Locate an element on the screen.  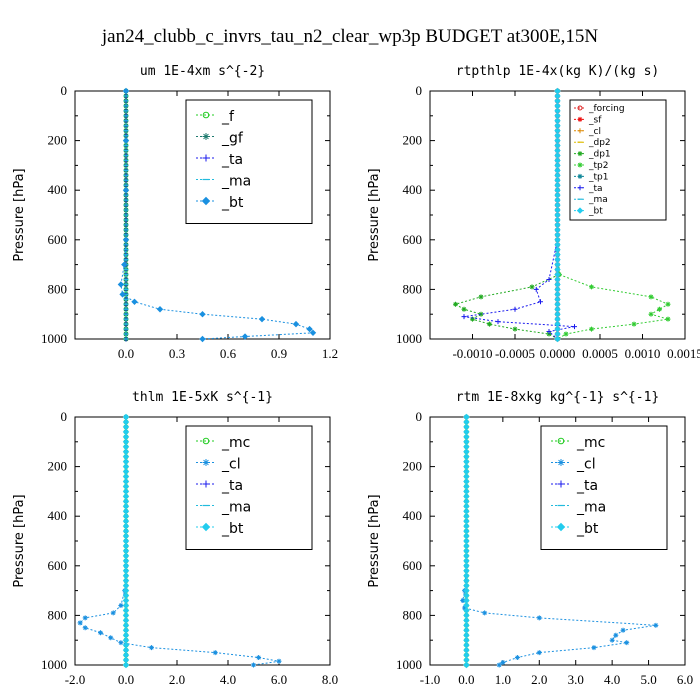
legend-box is located at coordinates (618, 160).